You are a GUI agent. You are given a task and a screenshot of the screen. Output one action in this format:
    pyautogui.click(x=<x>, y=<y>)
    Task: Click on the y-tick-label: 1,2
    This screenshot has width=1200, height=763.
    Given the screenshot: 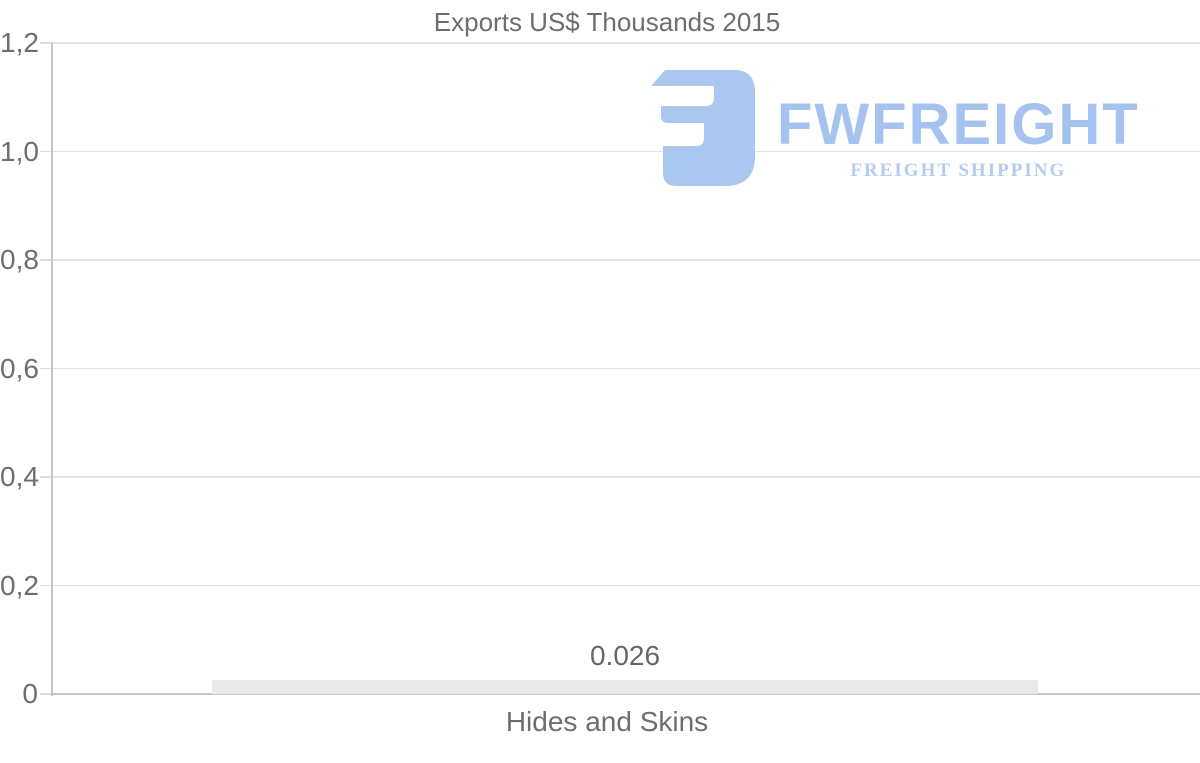 What is the action you would take?
    pyautogui.click(x=19, y=42)
    